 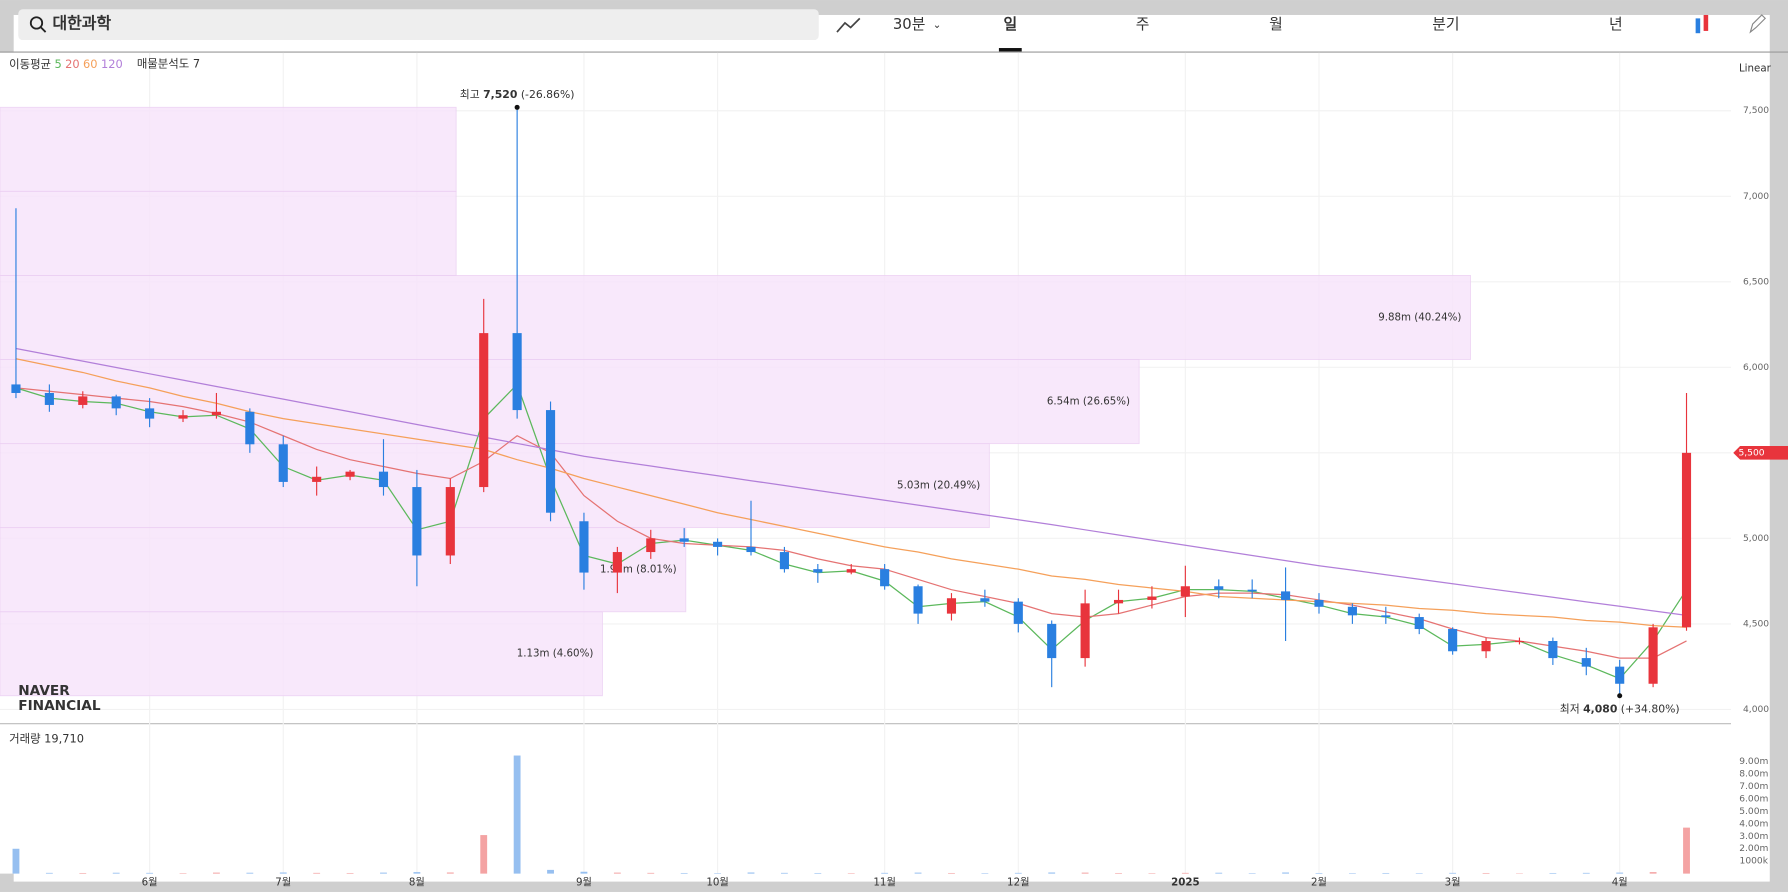 I want to click on ma-legend-entry: 120, so click(x=112, y=63).